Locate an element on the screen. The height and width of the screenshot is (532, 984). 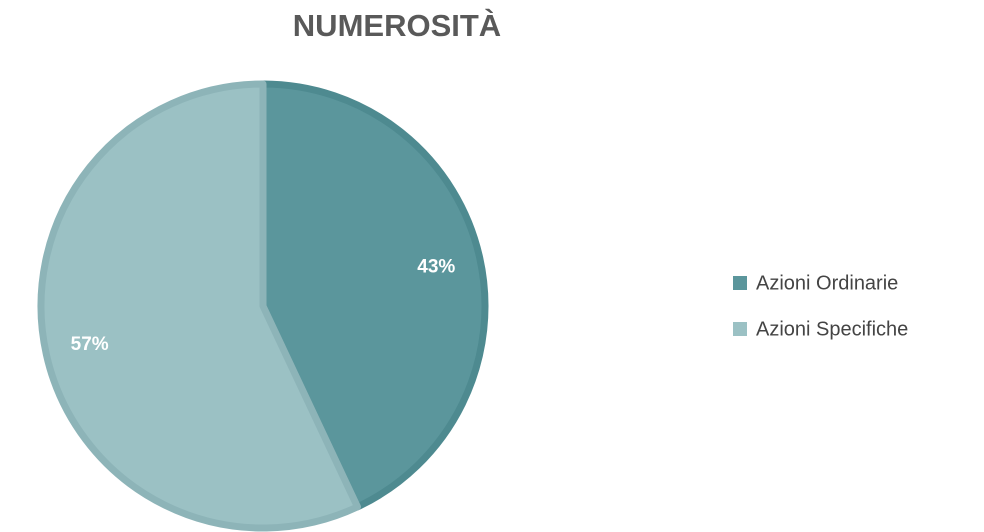
value-label: 43% is located at coordinates (436, 266).